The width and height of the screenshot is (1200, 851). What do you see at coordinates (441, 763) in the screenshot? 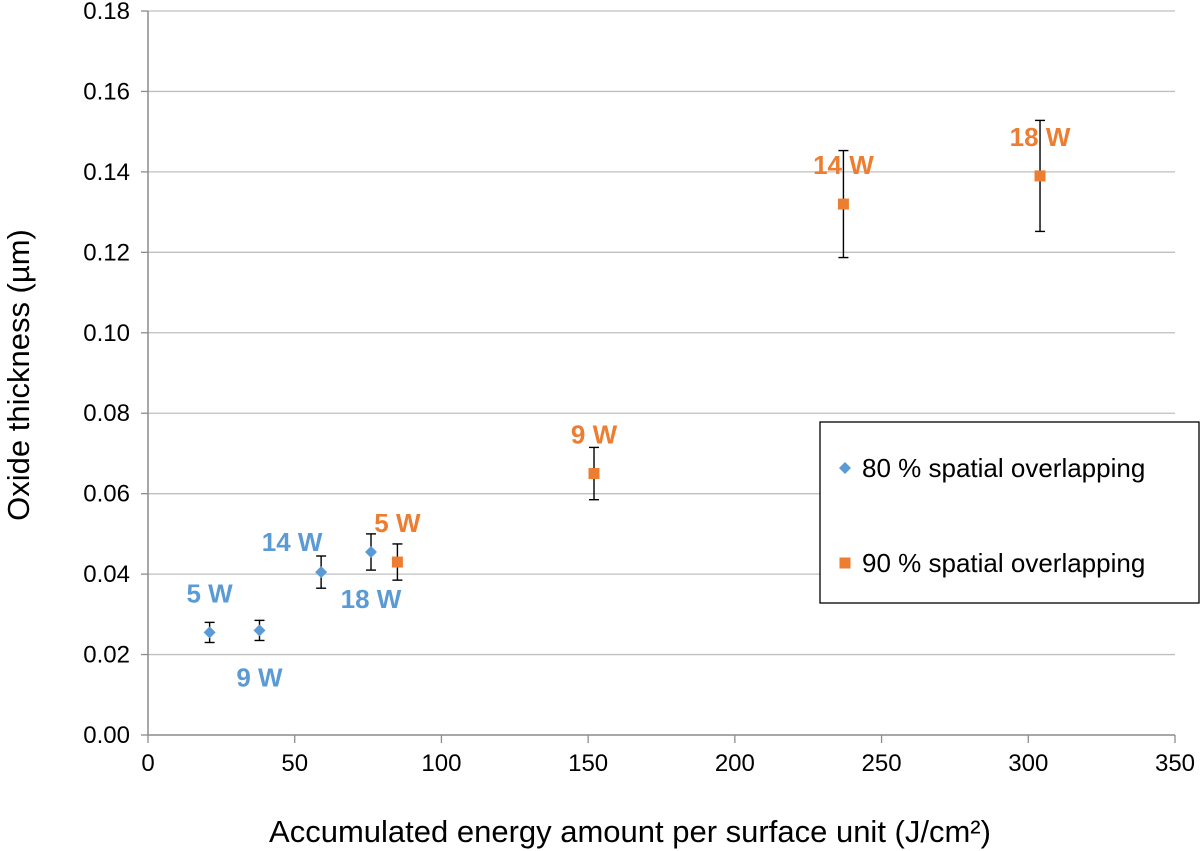
I see `x-tick-label: 100` at bounding box center [441, 763].